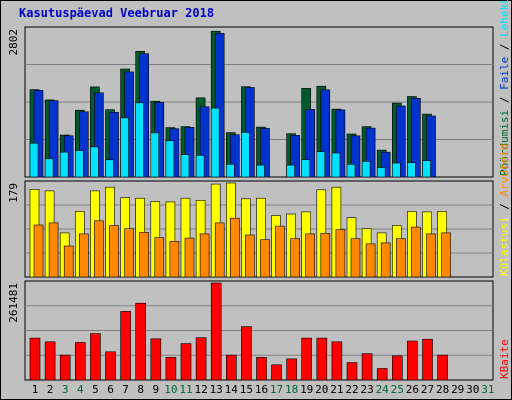 The image size is (512, 400). I want to click on x-tick-day-27: 27, so click(427, 389).